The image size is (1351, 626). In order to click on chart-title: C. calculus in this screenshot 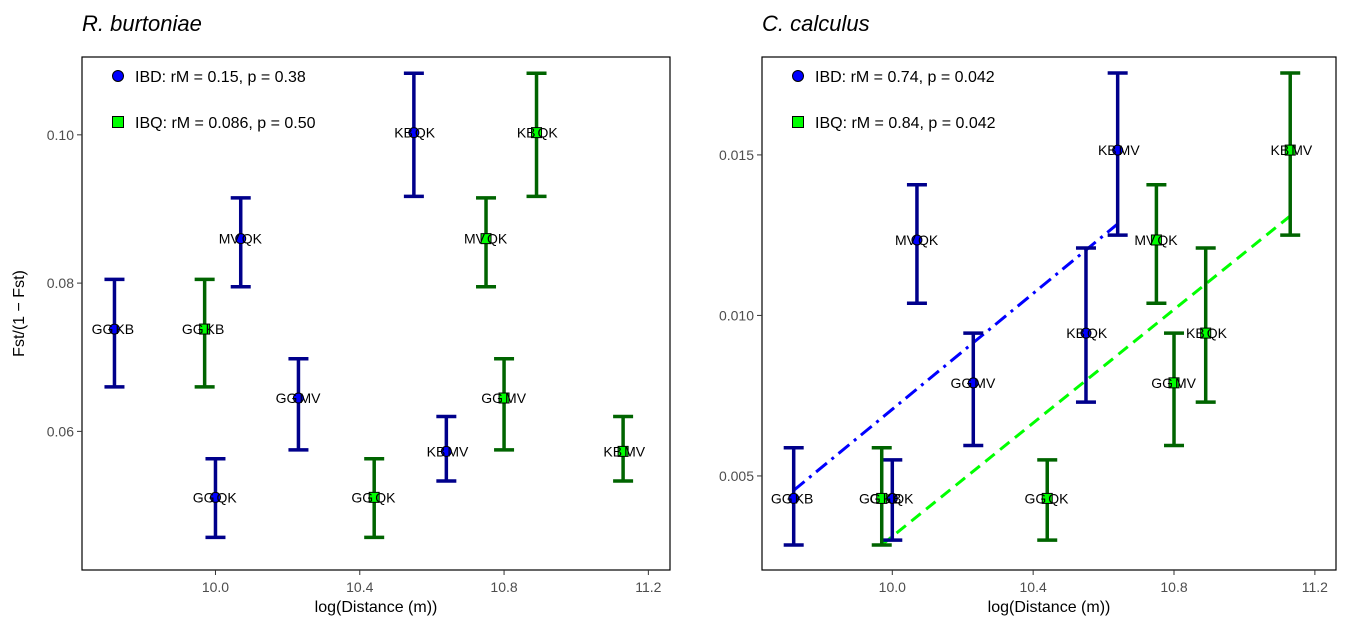, I will do `click(816, 23)`.